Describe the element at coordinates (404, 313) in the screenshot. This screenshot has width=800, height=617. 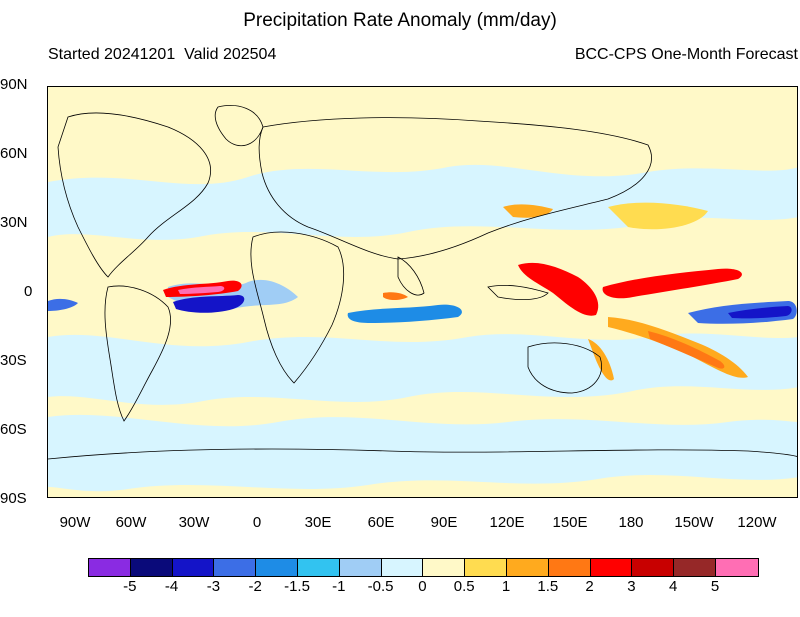
I see `band-dry-indian-ocean` at that location.